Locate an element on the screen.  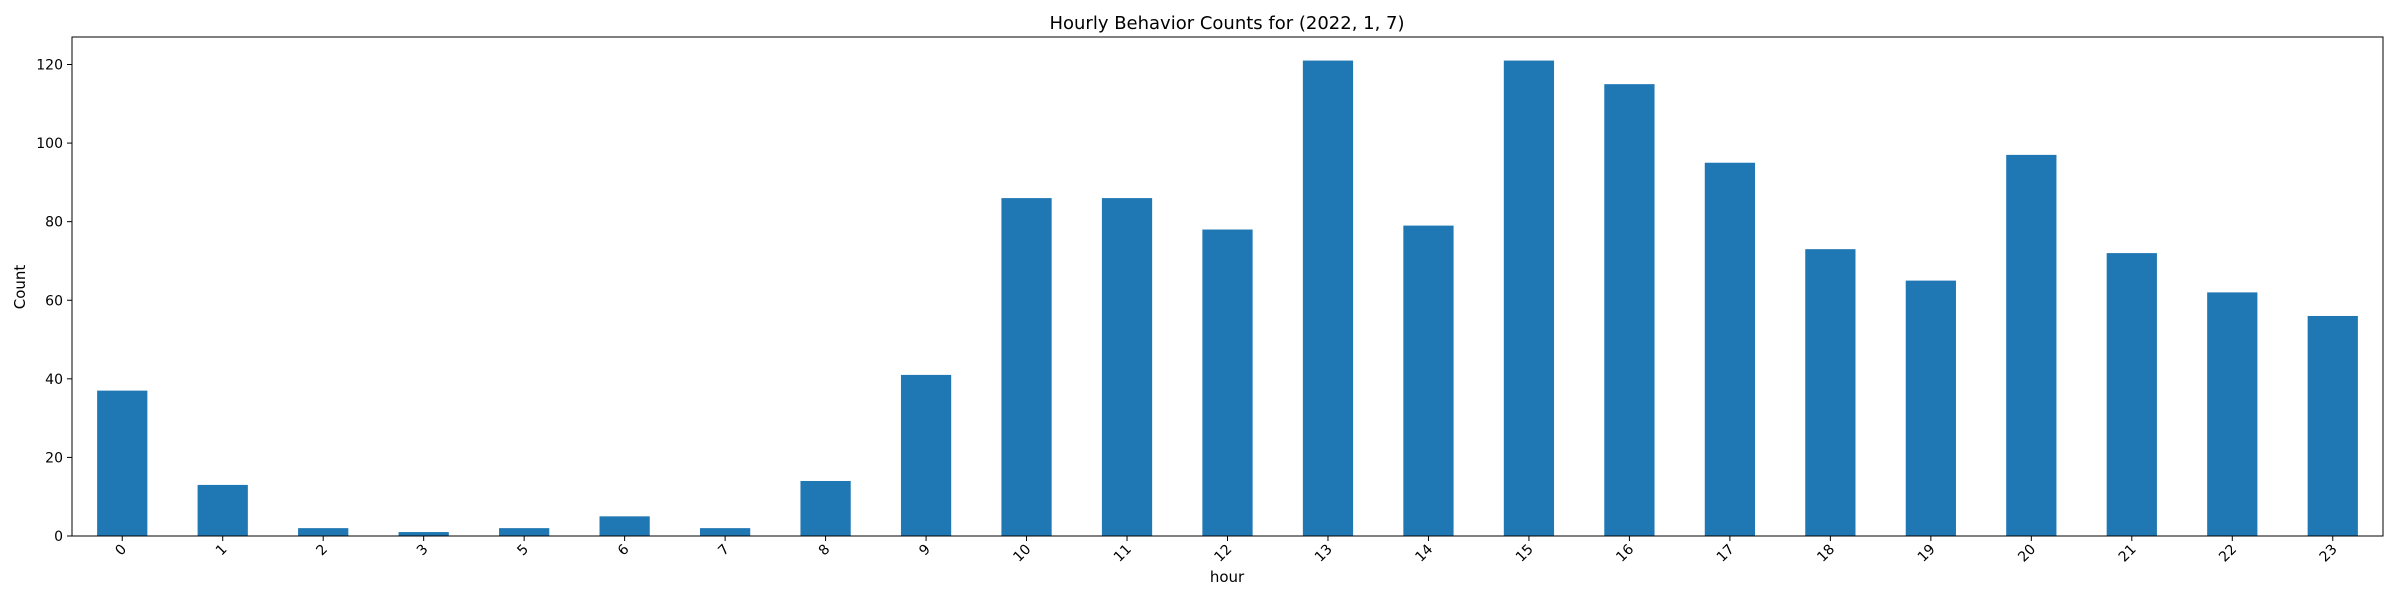
x-tick-label: 7 is located at coordinates (724, 551).